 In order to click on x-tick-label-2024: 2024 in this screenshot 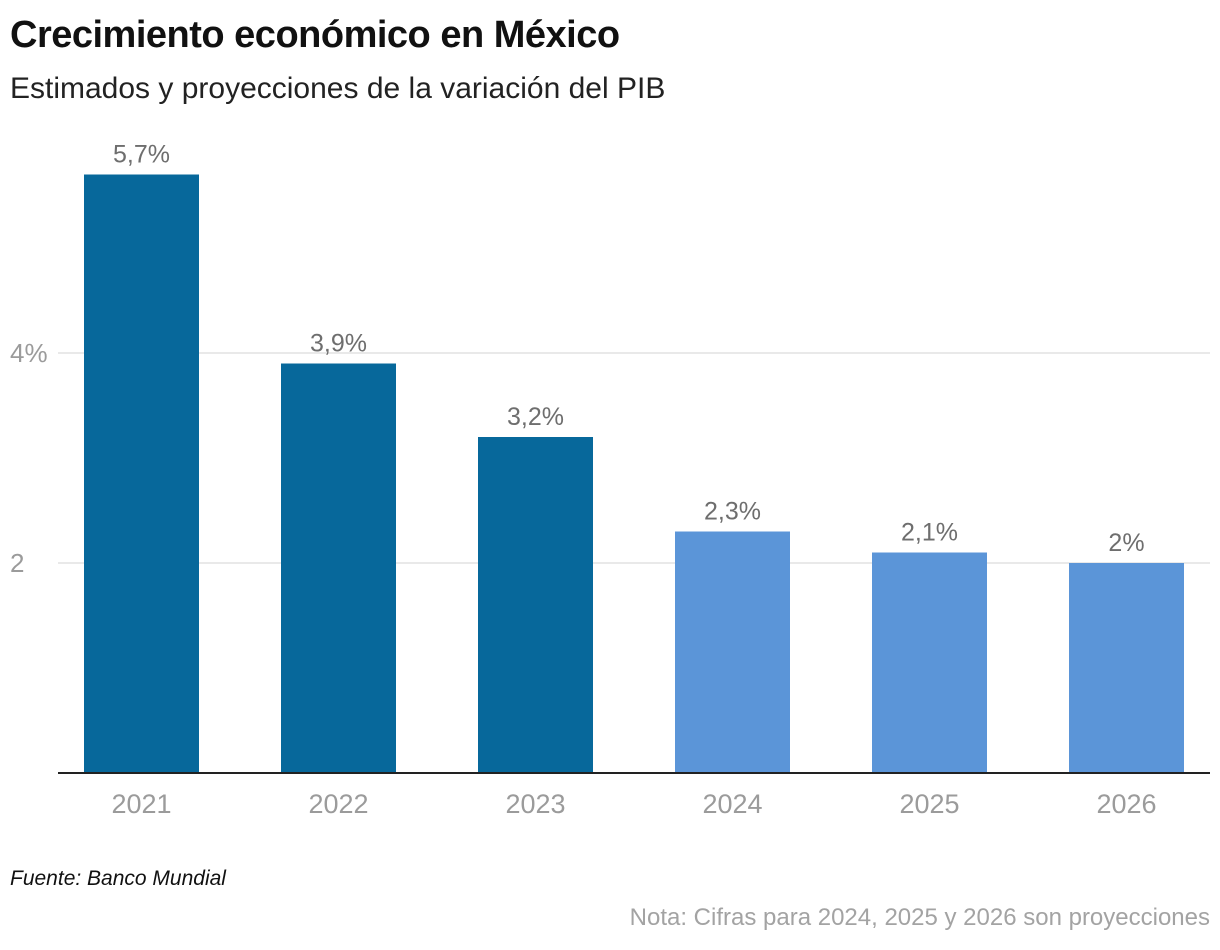, I will do `click(732, 804)`.